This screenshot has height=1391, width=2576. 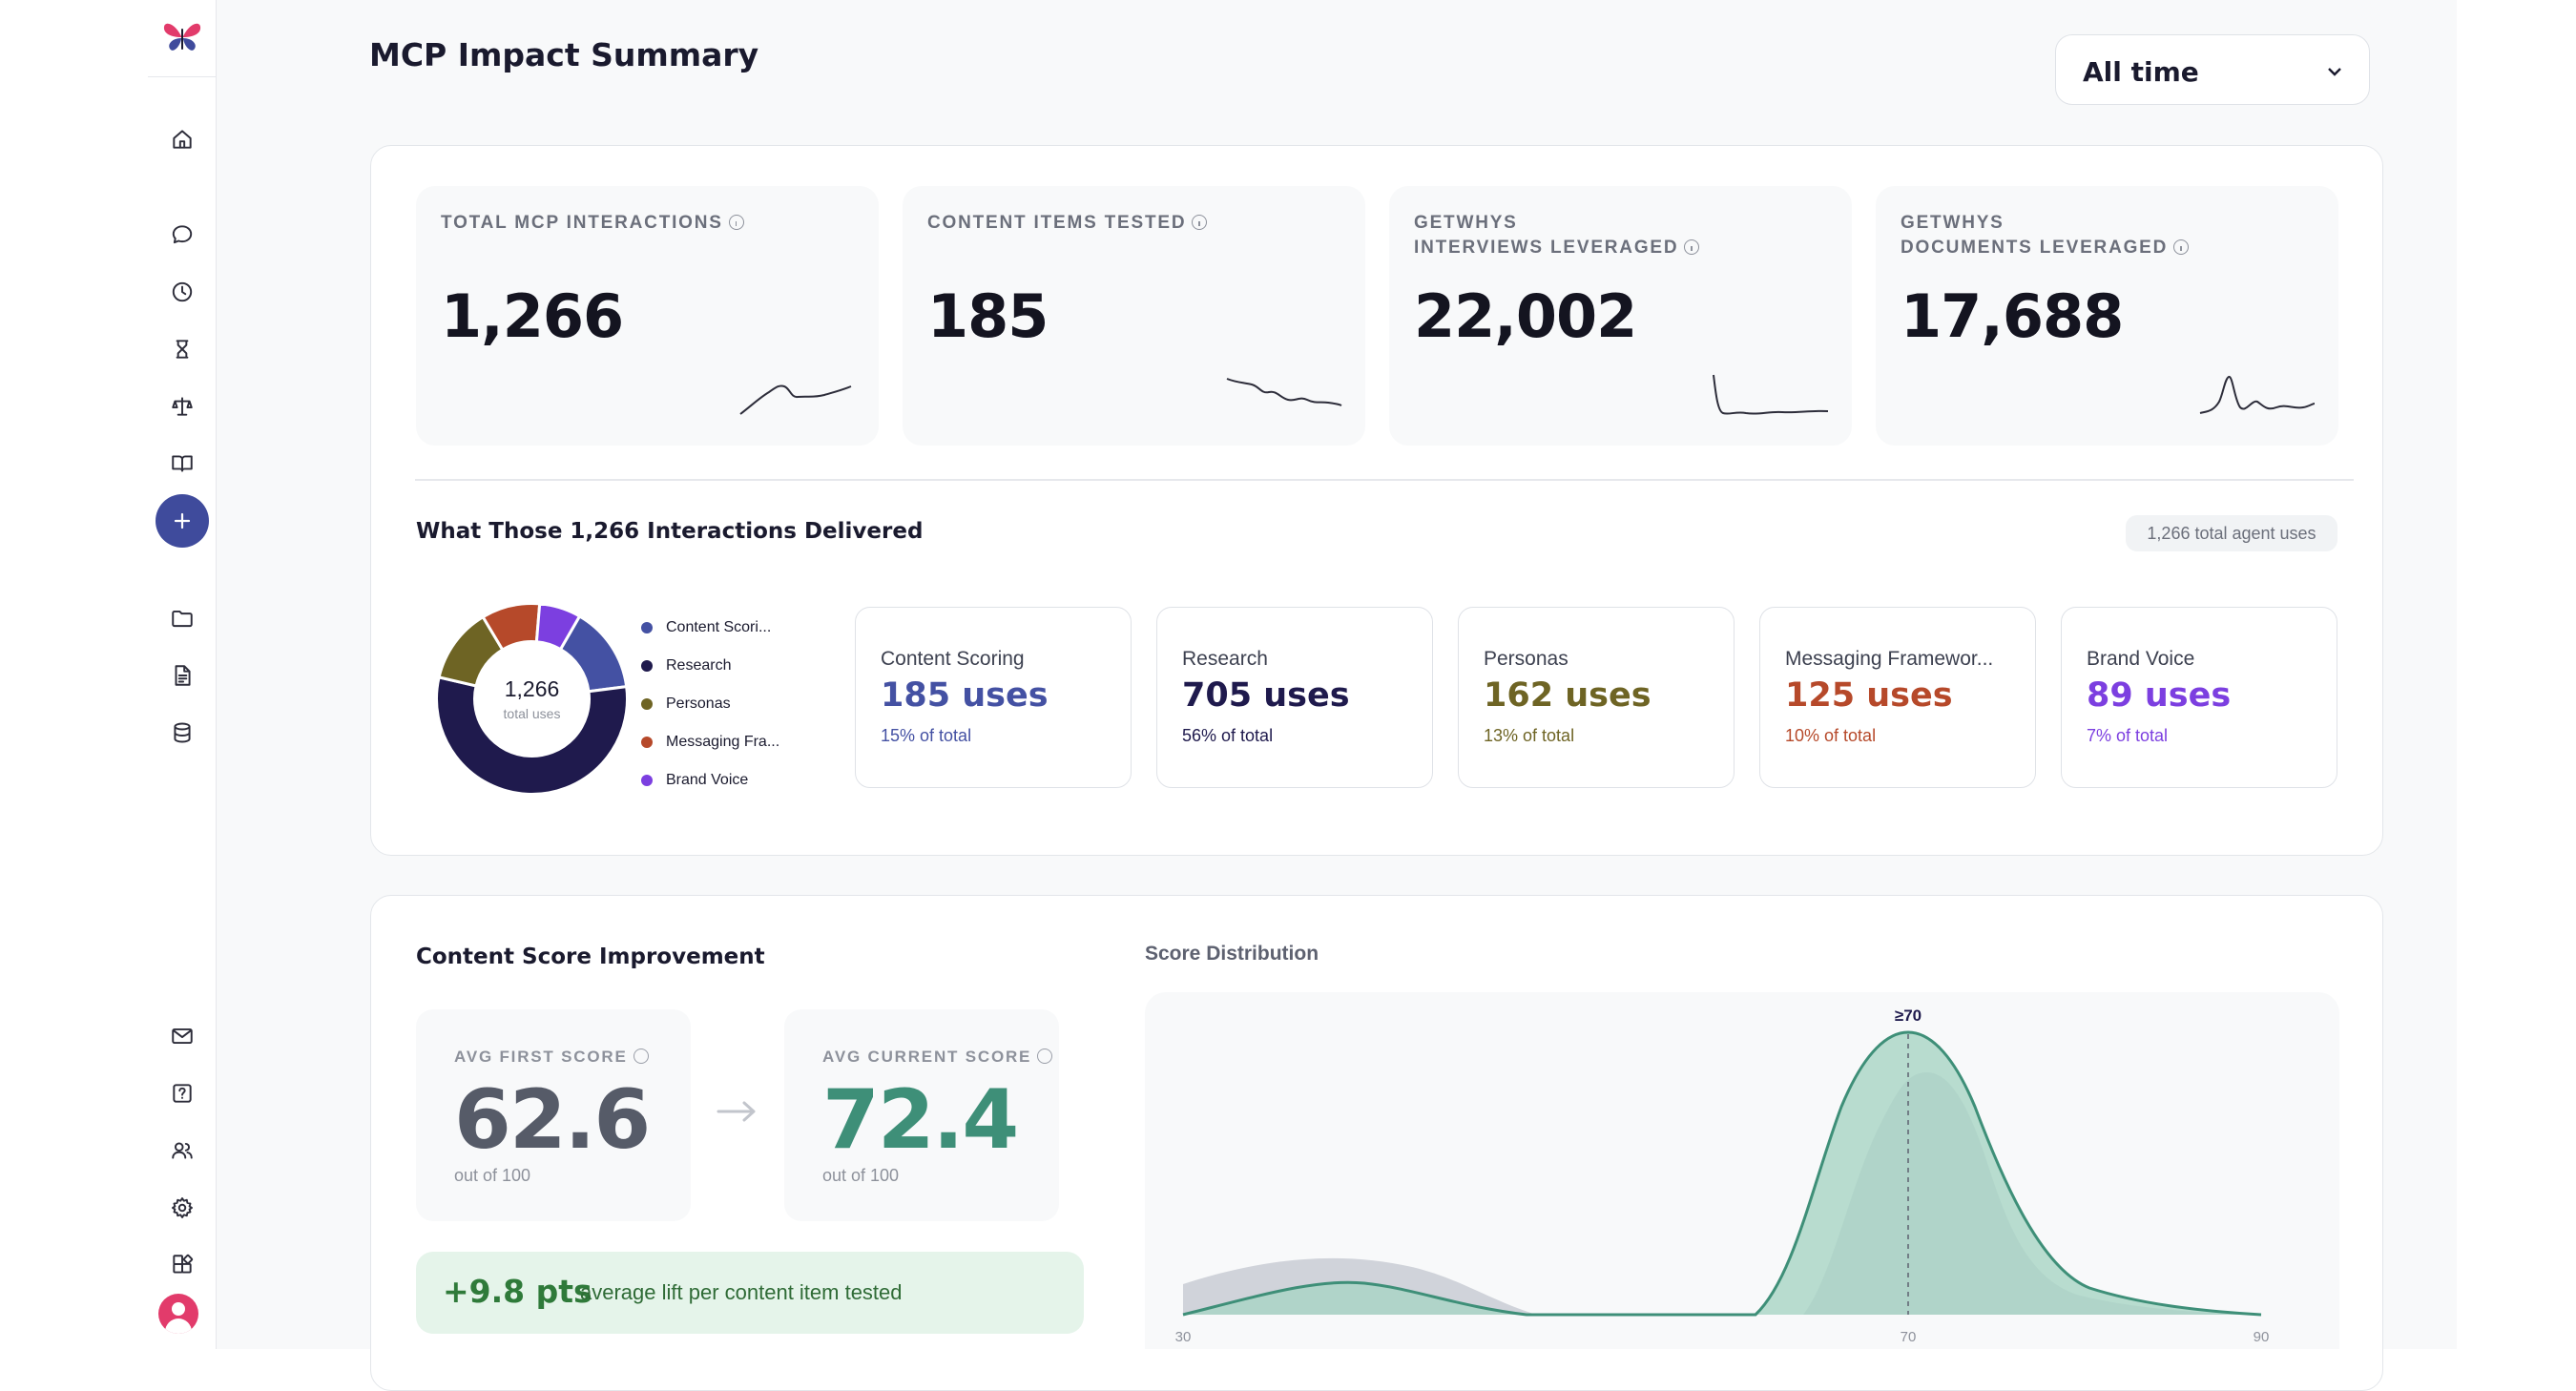 I want to click on kpi-interviews-leveraged: GETWHYS INTERVIEWS LEVERAGED 22,002, so click(x=1620, y=316).